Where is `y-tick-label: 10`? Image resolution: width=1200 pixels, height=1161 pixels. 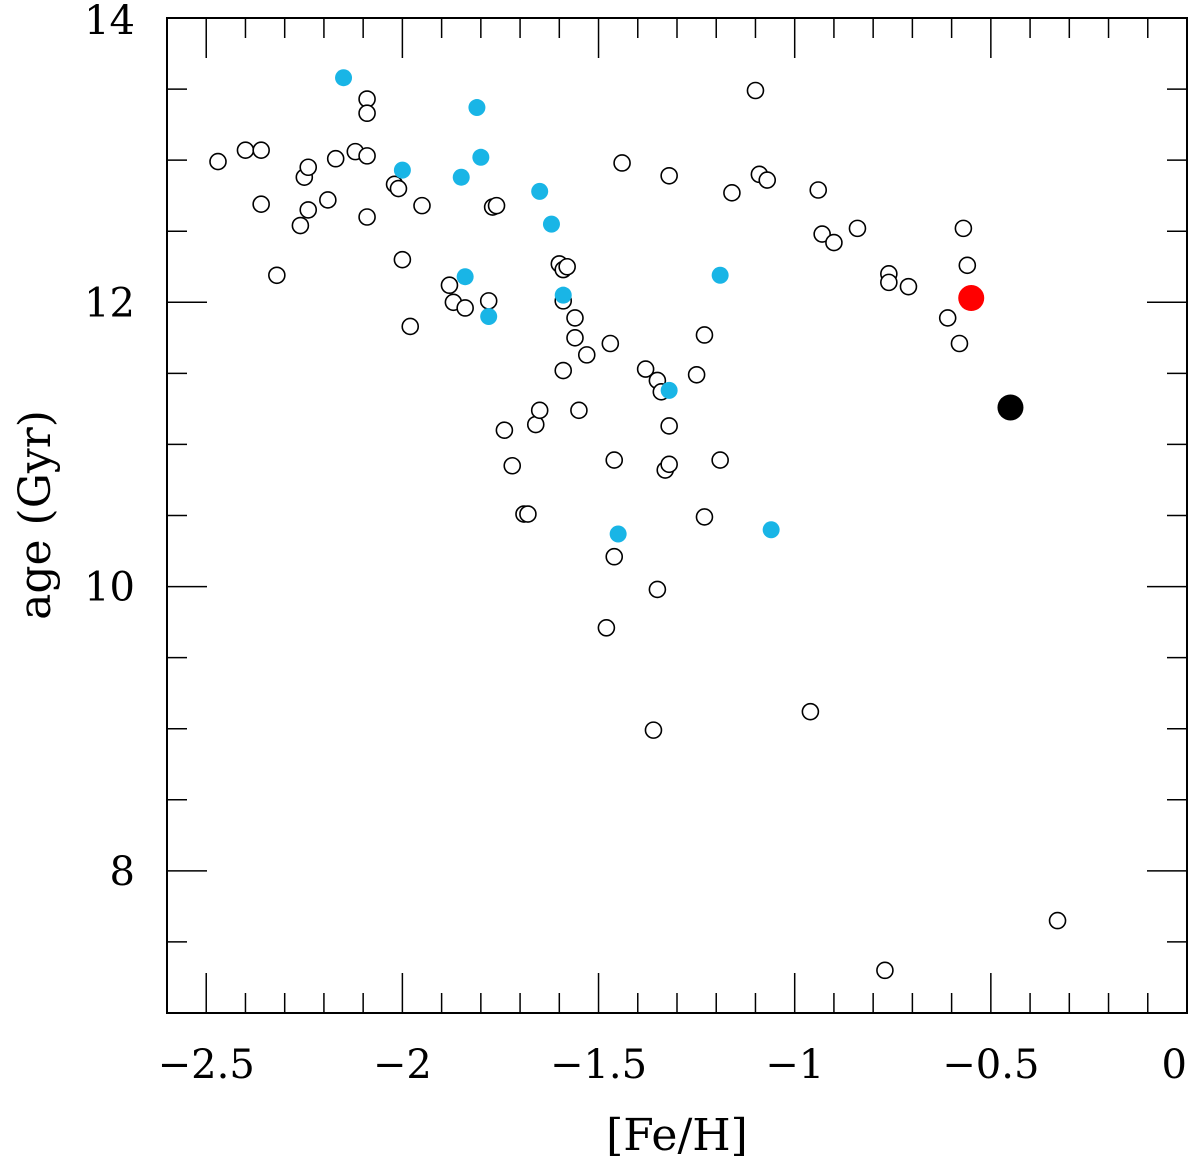
y-tick-label: 10 is located at coordinates (109, 588).